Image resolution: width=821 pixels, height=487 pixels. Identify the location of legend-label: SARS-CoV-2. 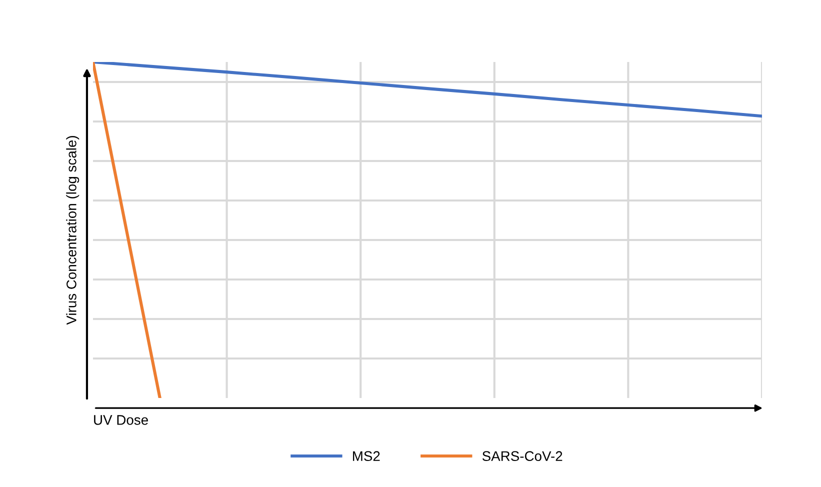
(522, 456).